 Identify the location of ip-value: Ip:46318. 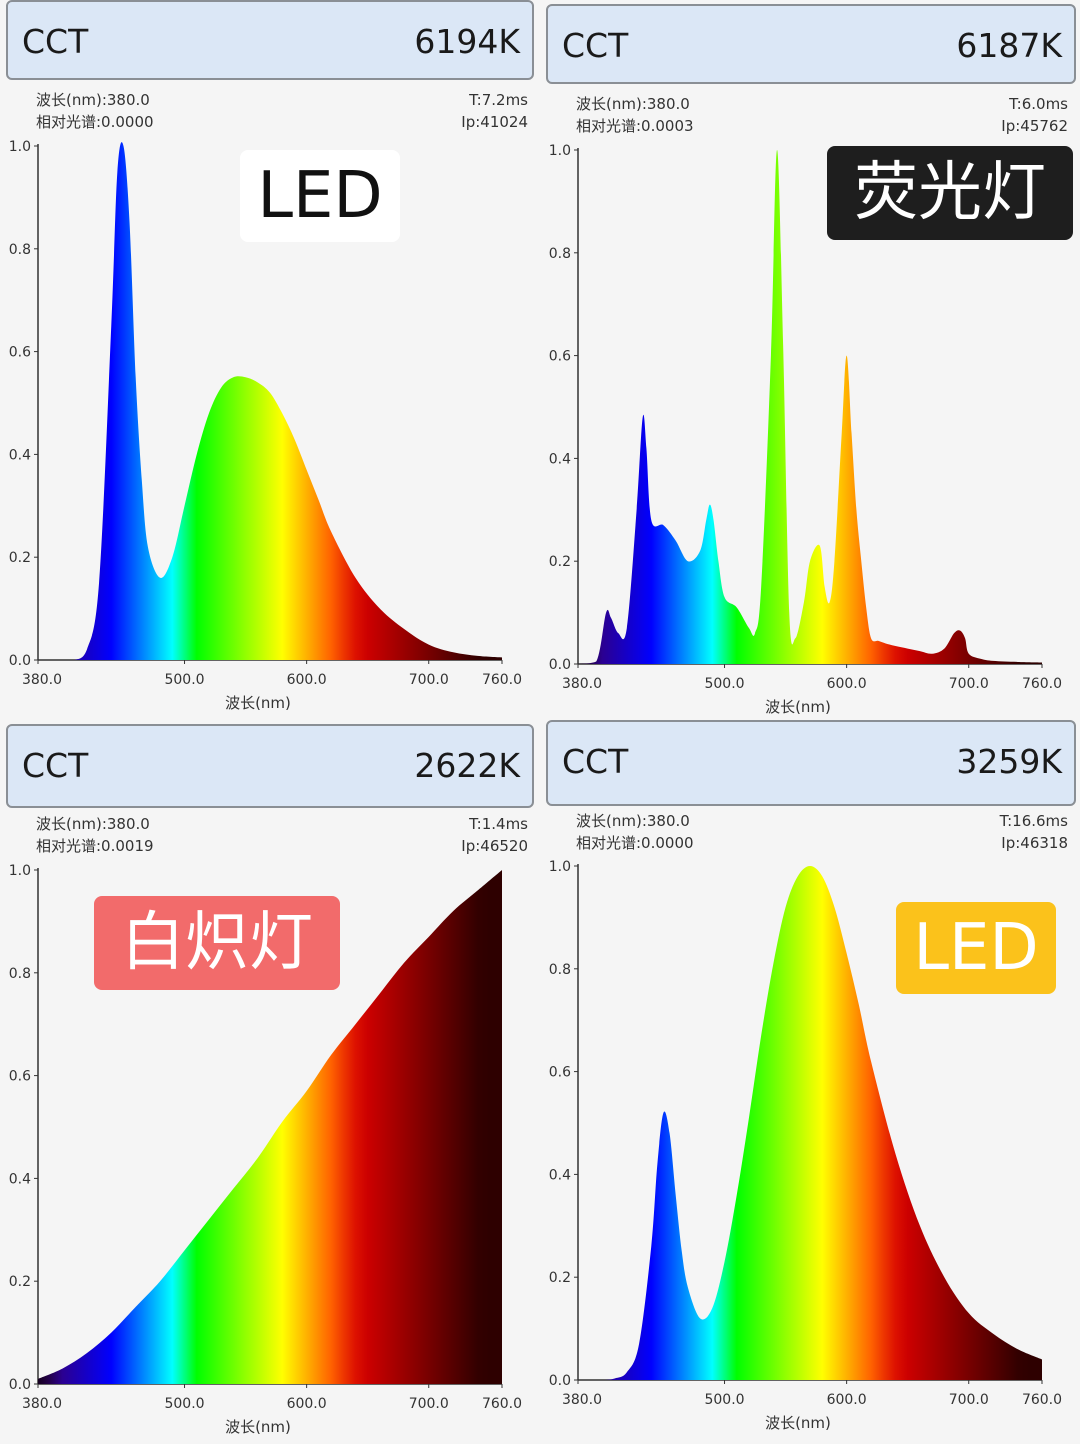
(1034, 843).